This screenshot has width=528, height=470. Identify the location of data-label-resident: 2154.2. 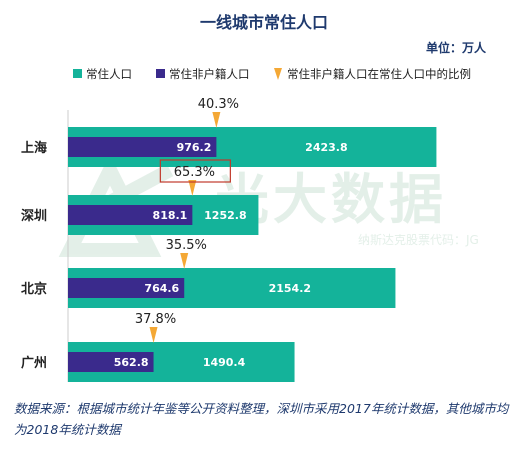
(290, 288).